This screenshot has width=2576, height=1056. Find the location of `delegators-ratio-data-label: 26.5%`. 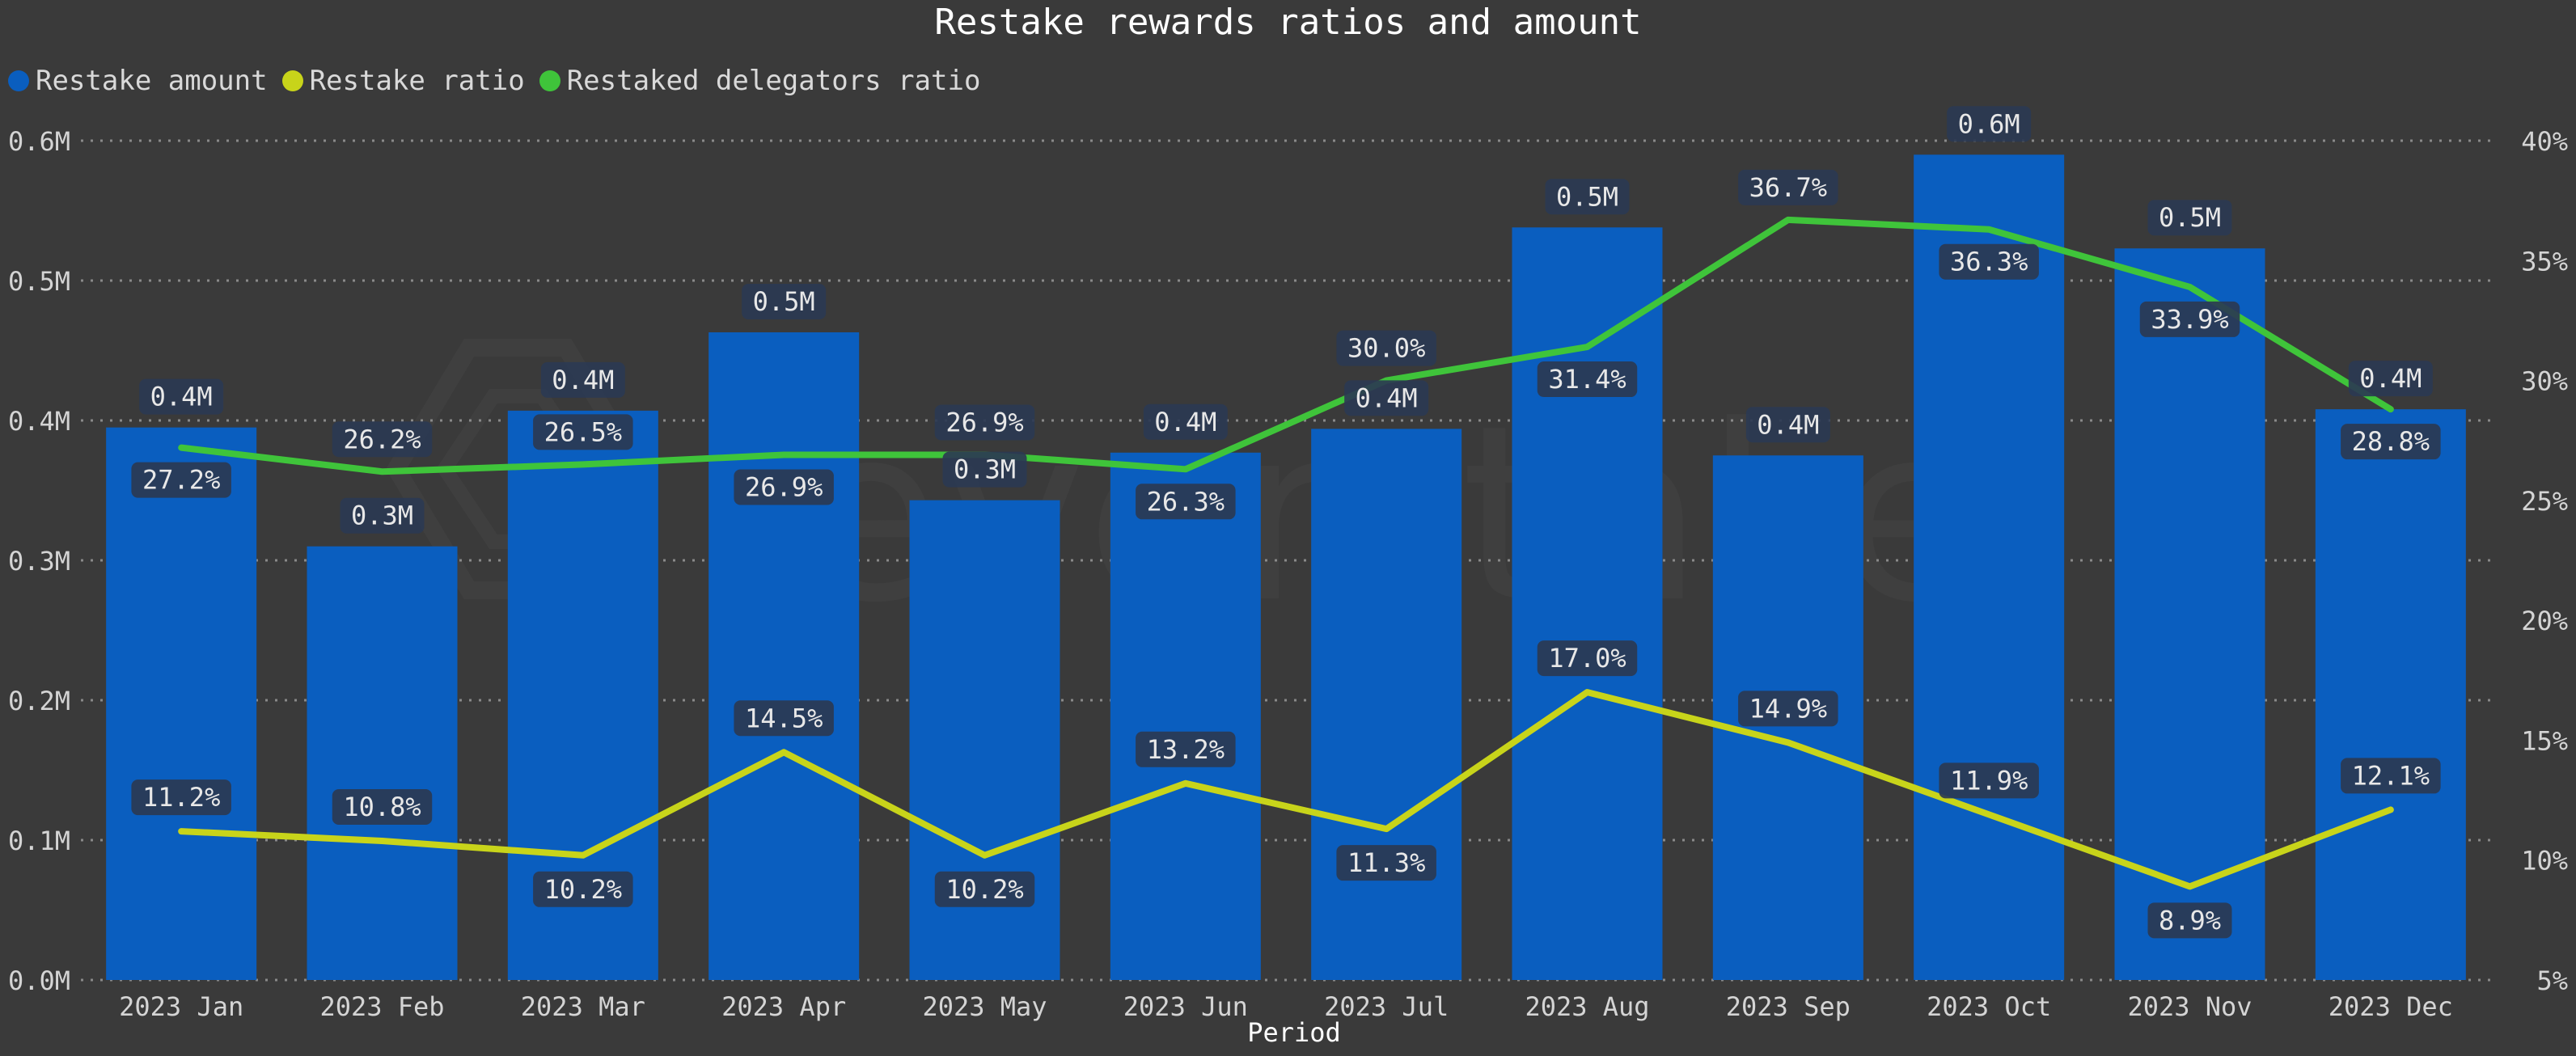

delegators-ratio-data-label: 26.5% is located at coordinates (583, 432).